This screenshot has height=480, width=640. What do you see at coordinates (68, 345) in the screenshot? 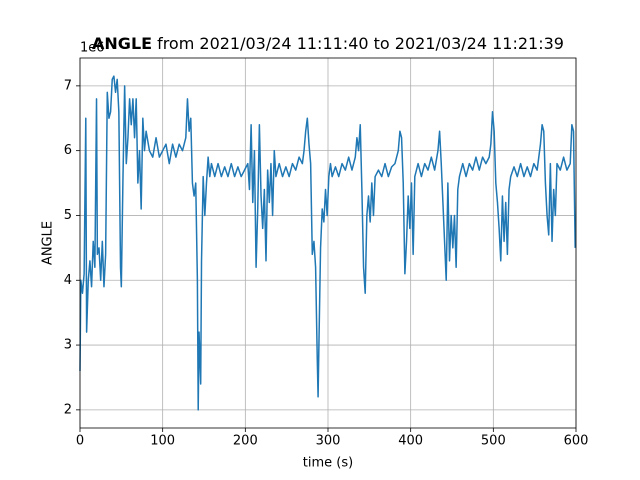
I see `y-tick-label: 3` at bounding box center [68, 345].